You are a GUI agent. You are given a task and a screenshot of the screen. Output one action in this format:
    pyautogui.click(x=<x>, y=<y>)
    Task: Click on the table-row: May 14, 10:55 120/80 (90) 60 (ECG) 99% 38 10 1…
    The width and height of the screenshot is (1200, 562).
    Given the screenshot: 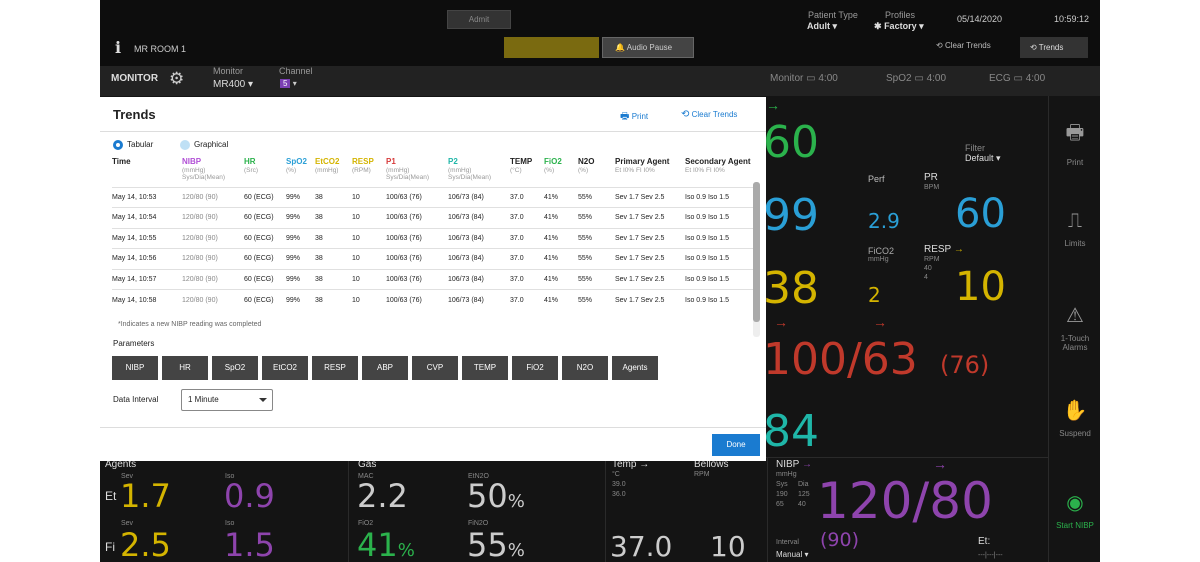 What is the action you would take?
    pyautogui.click(x=434, y=238)
    